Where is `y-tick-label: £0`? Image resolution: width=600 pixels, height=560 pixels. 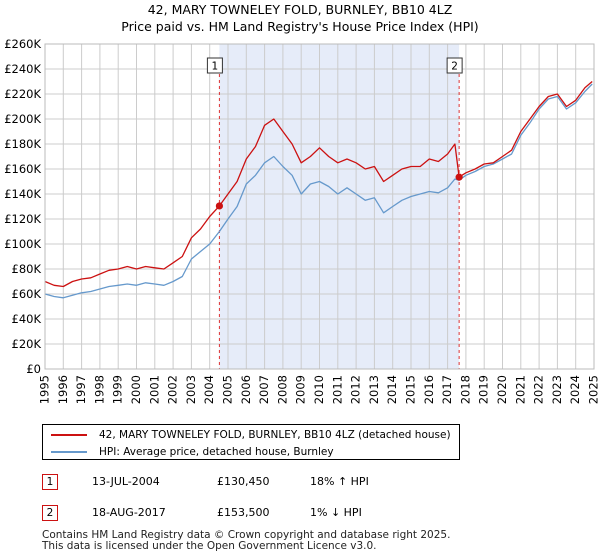 y-tick-label: £0 is located at coordinates (33, 369).